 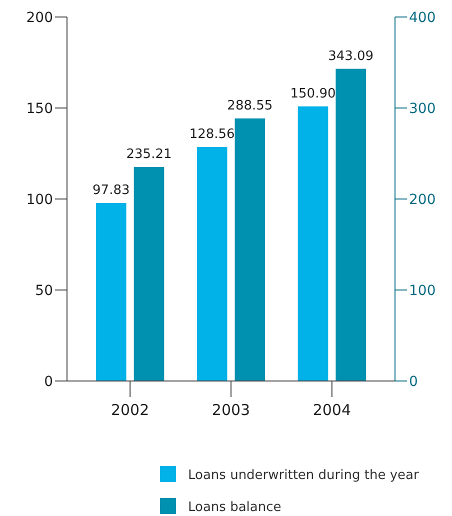 I want to click on y-tick-label: 100, so click(x=39, y=200).